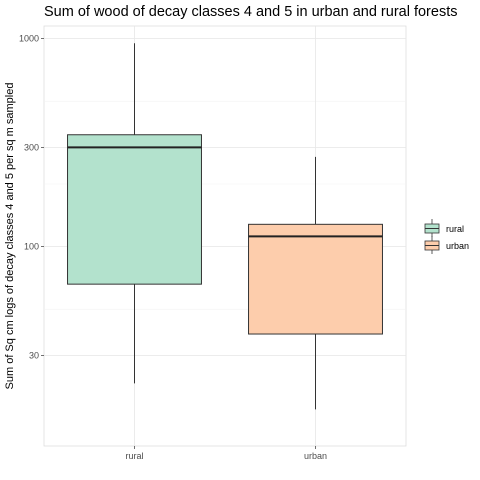 The image size is (480, 480). What do you see at coordinates (226, 453) in the screenshot?
I see `x-axis-ticks: rural urban` at bounding box center [226, 453].